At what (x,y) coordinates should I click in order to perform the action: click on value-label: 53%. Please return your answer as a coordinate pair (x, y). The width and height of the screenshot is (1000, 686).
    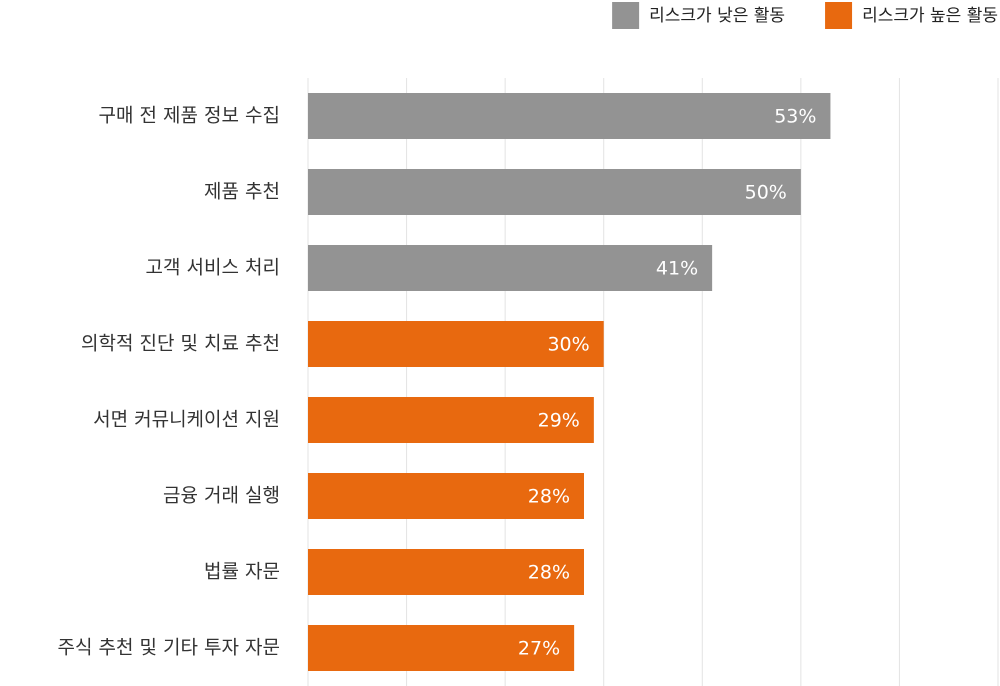
    Looking at the image, I should click on (795, 117).